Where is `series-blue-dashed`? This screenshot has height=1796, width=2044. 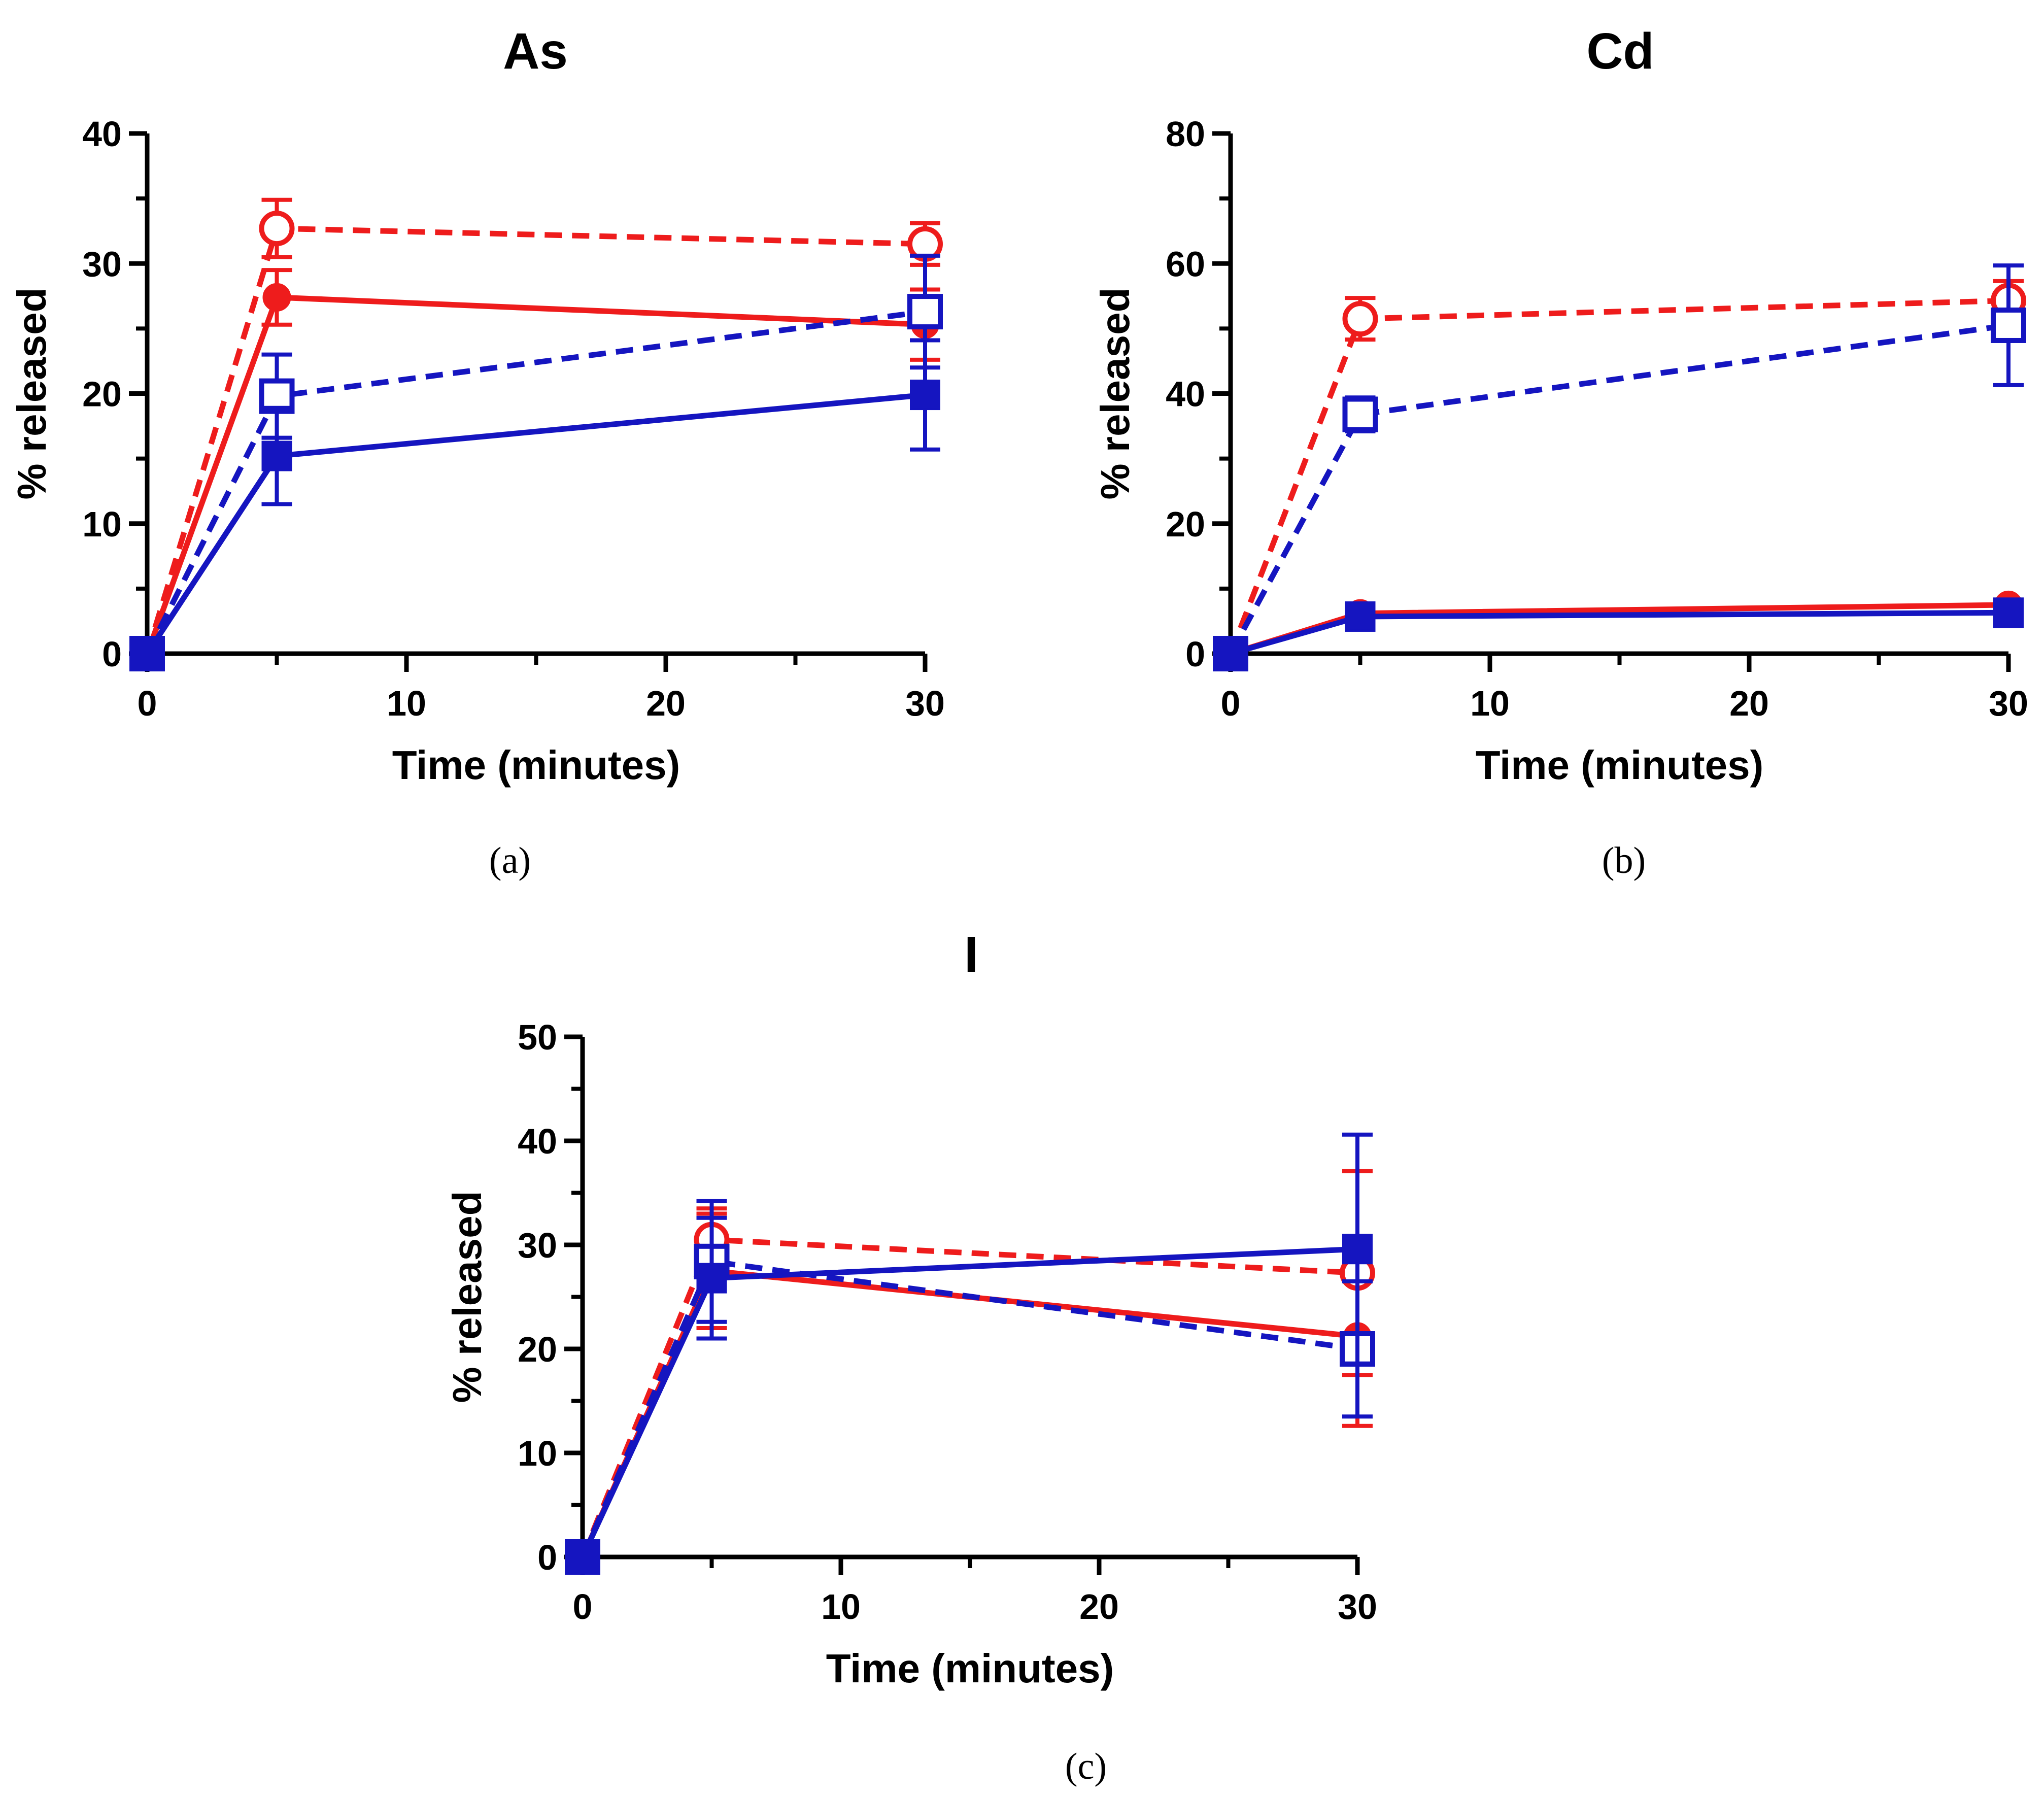 series-blue-dashed is located at coordinates (970, 1387).